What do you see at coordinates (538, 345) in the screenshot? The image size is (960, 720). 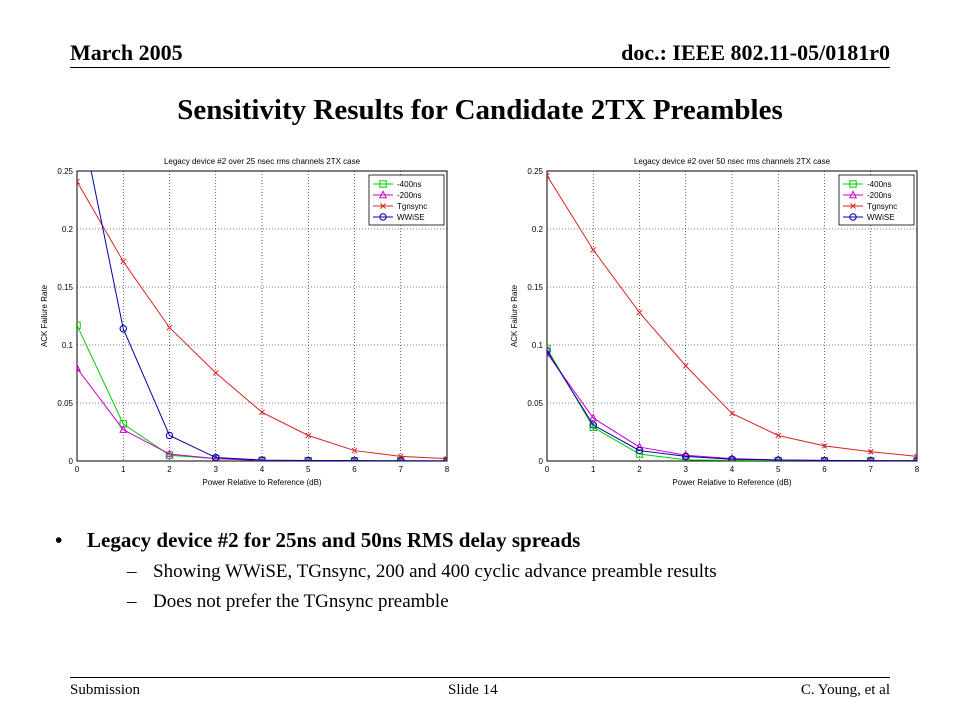 I see `y-tick-label: 0.1` at bounding box center [538, 345].